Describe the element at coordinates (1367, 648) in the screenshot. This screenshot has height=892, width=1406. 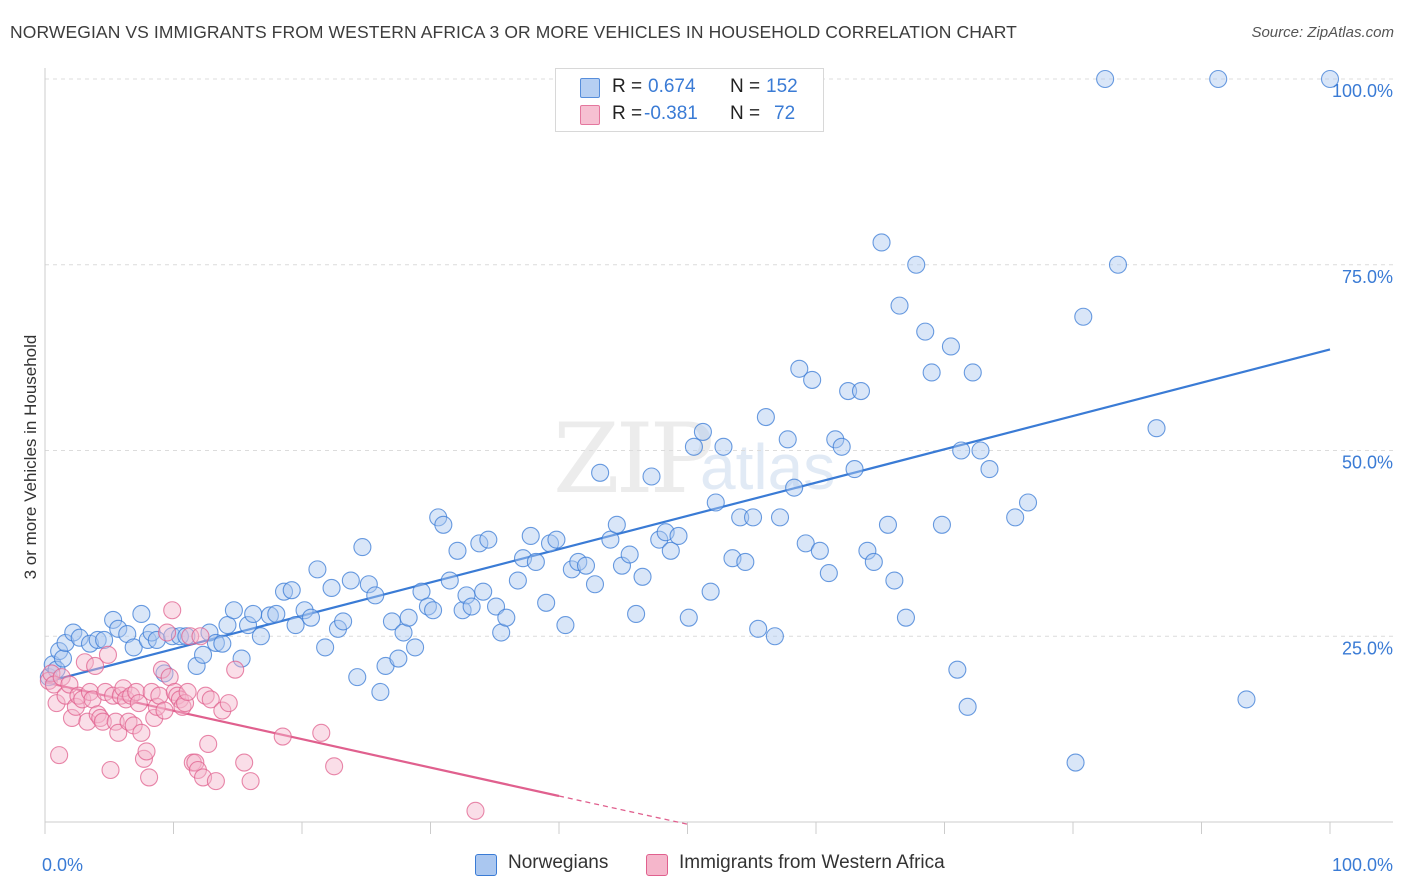
I see `y-tick-label: 25.0%` at that location.